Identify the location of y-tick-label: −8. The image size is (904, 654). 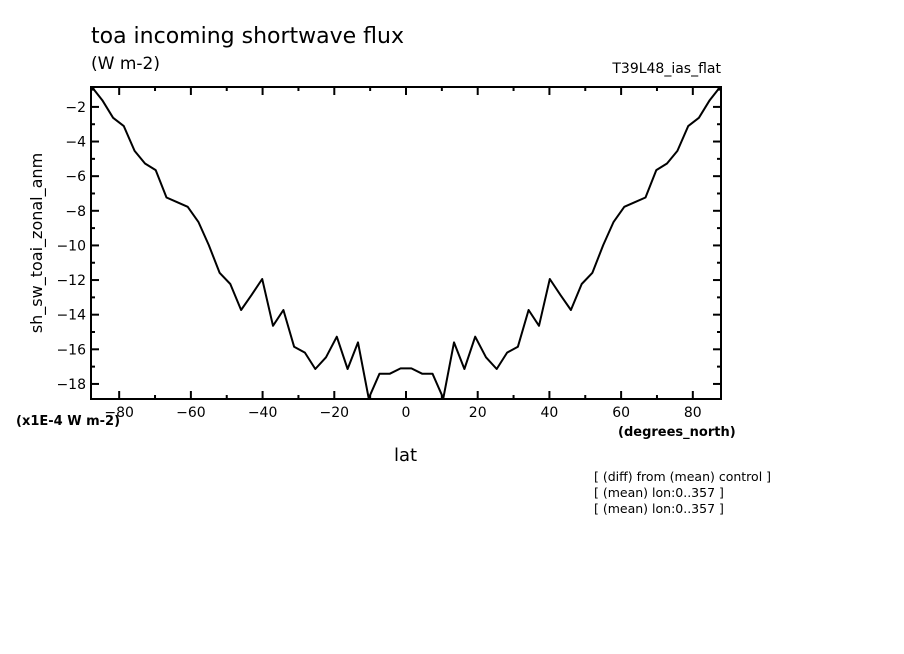
(75, 212).